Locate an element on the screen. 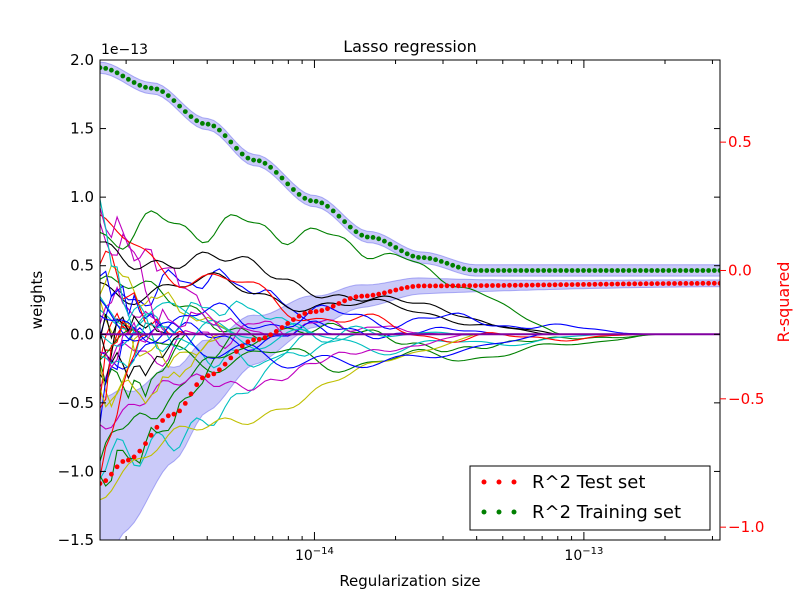 The height and width of the screenshot is (600, 800). right-tick-label-4: −1.0 is located at coordinates (746, 527).